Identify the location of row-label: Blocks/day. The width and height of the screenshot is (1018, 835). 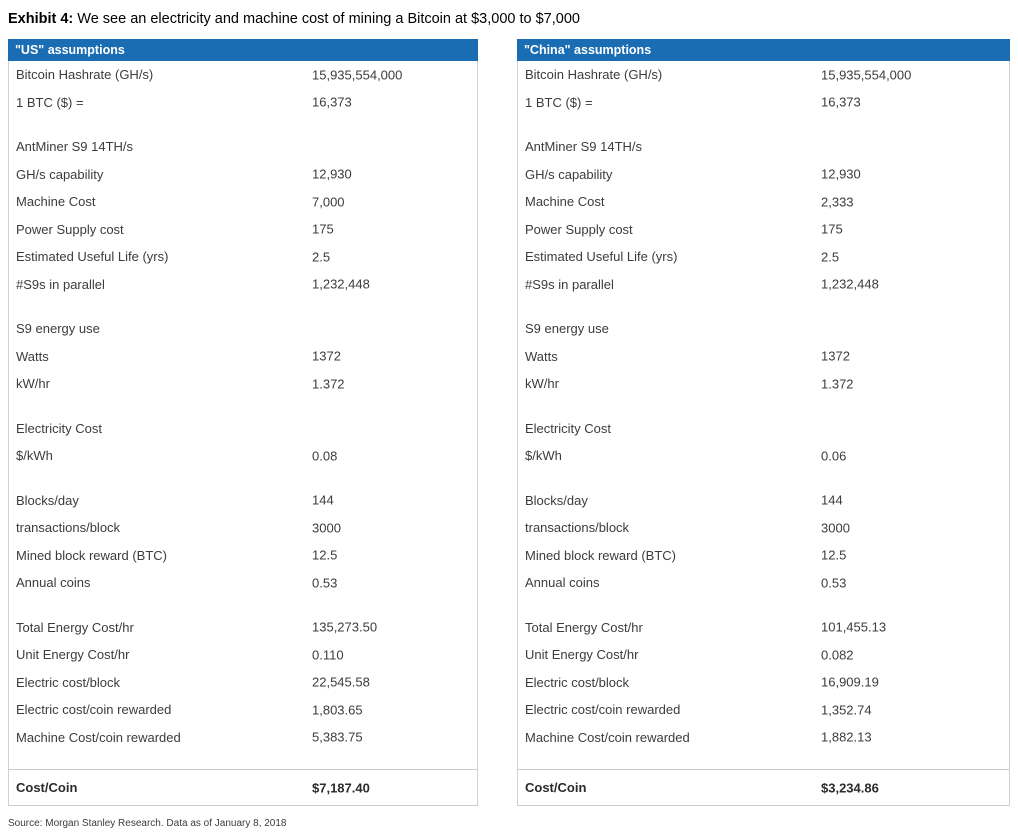
(556, 500).